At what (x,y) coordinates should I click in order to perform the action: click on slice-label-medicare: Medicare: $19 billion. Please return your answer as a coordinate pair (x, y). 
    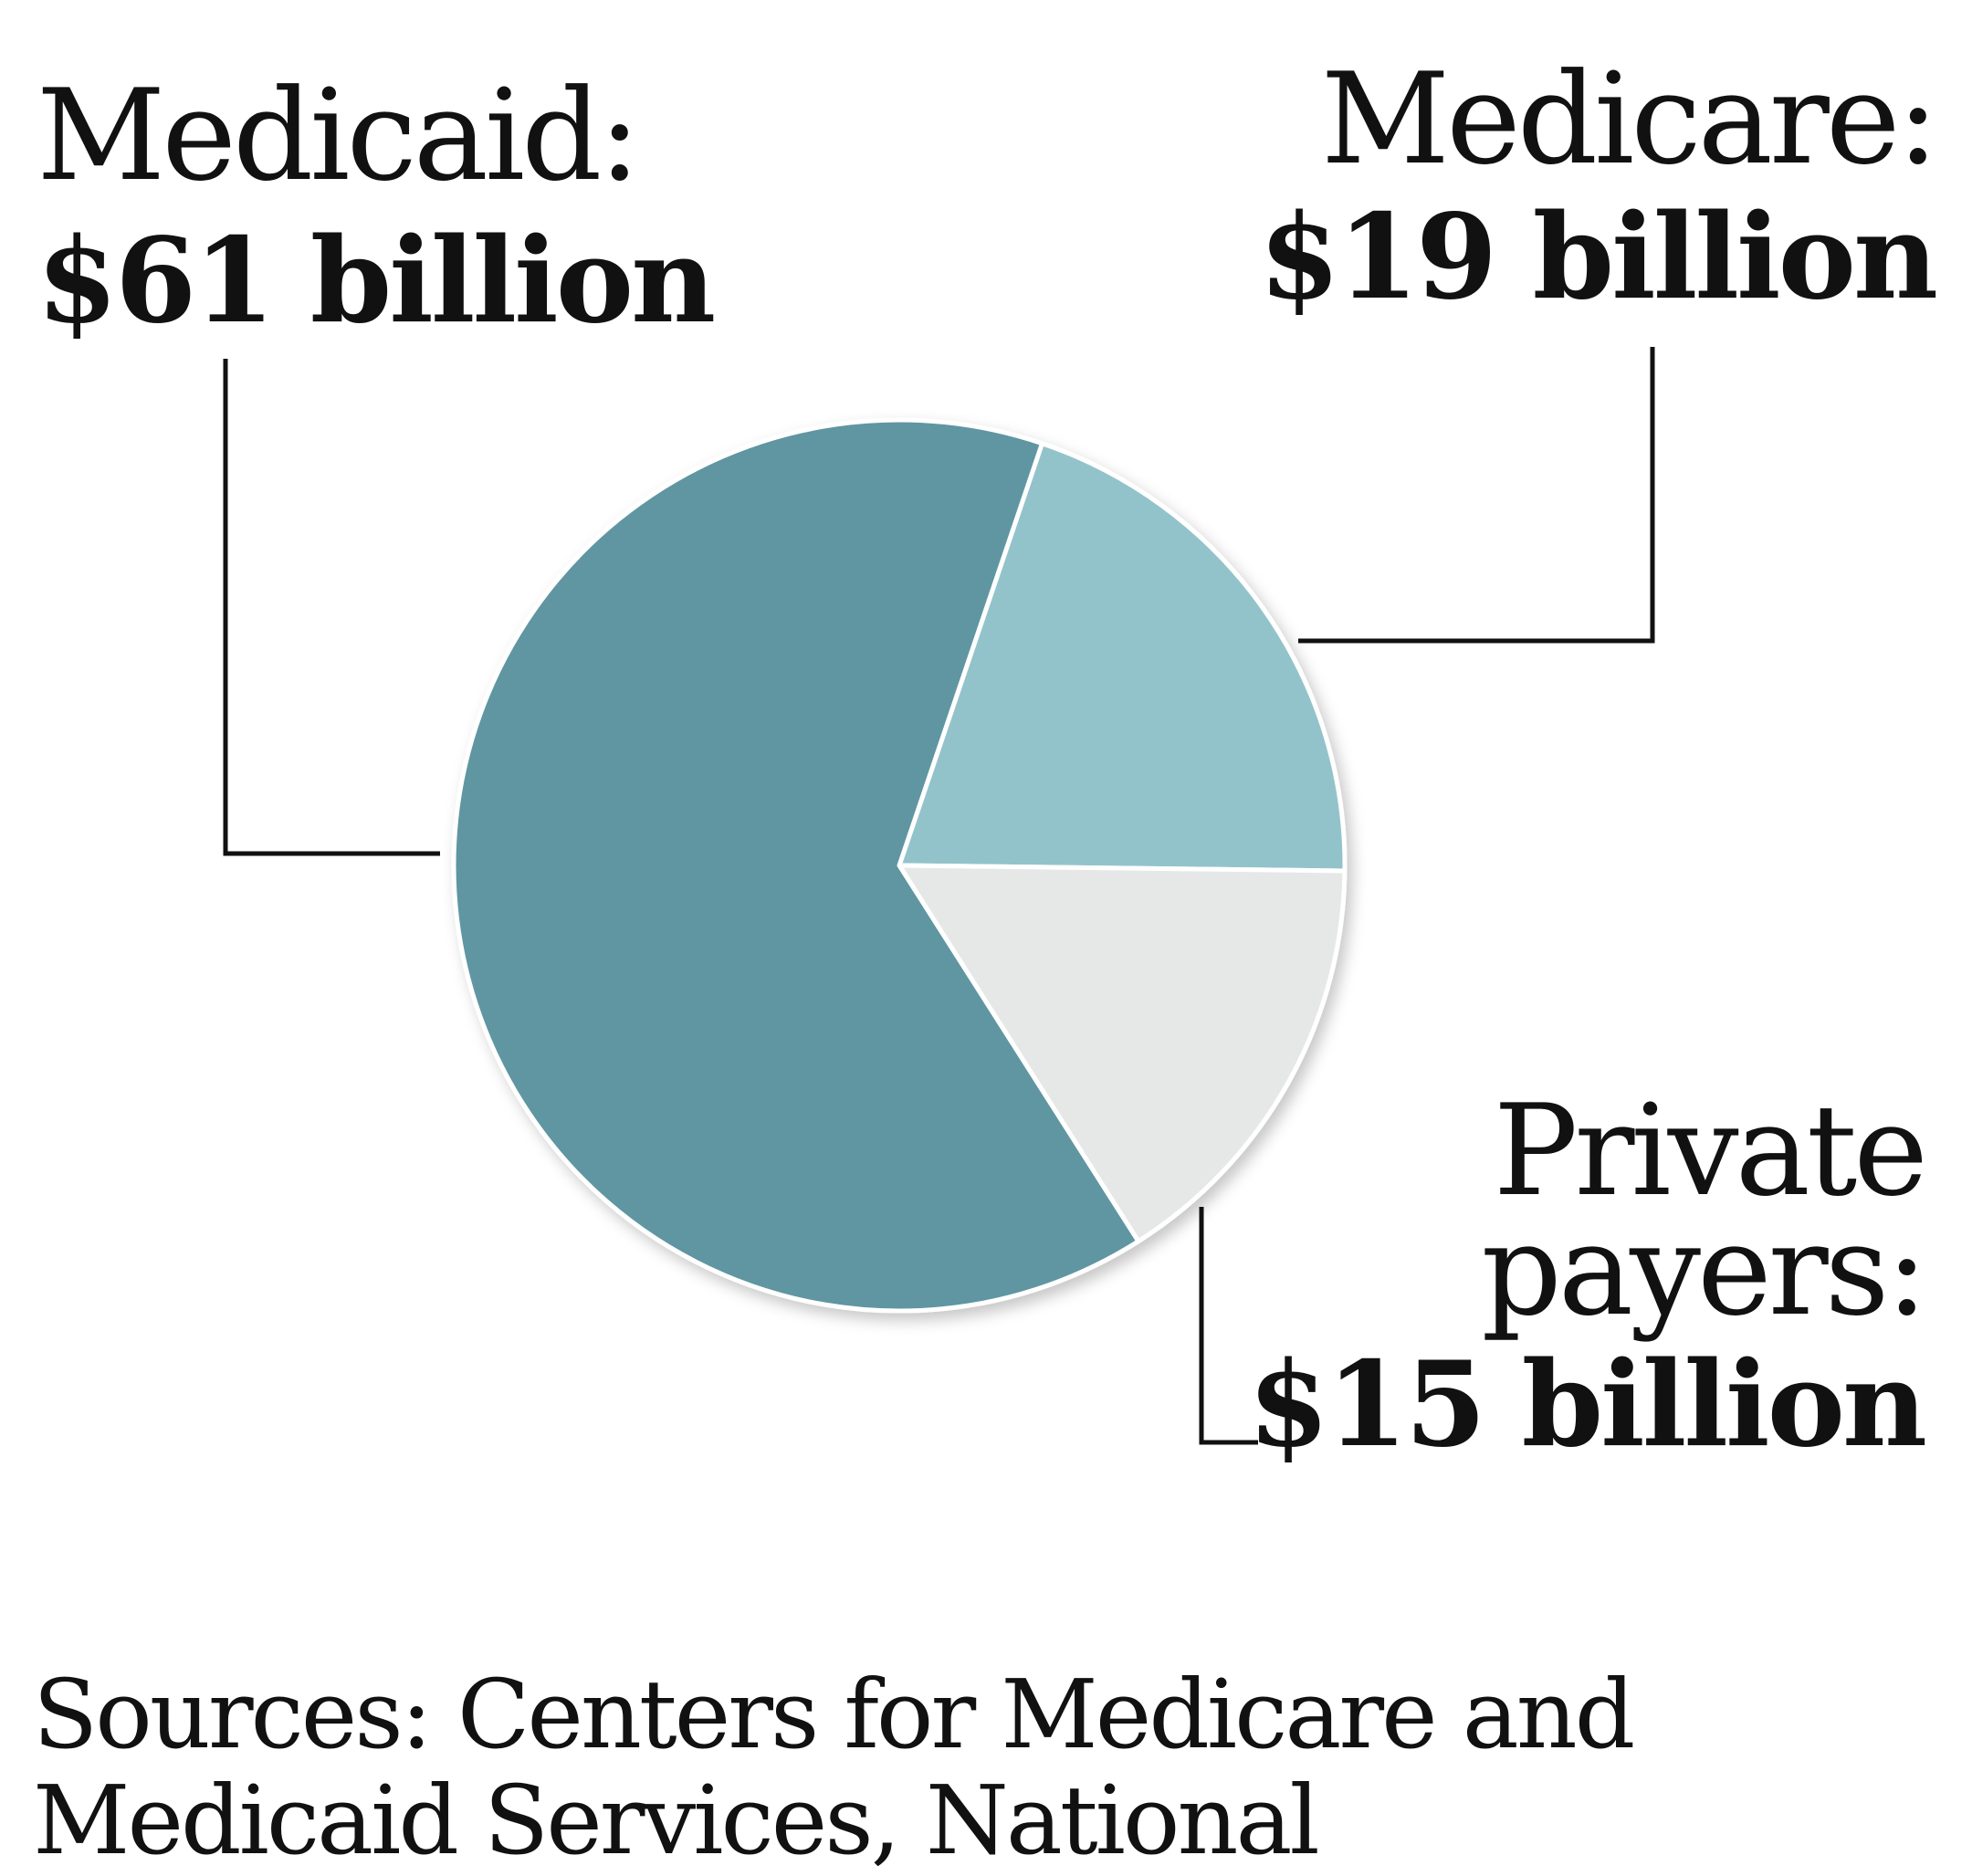
    Looking at the image, I should click on (1598, 186).